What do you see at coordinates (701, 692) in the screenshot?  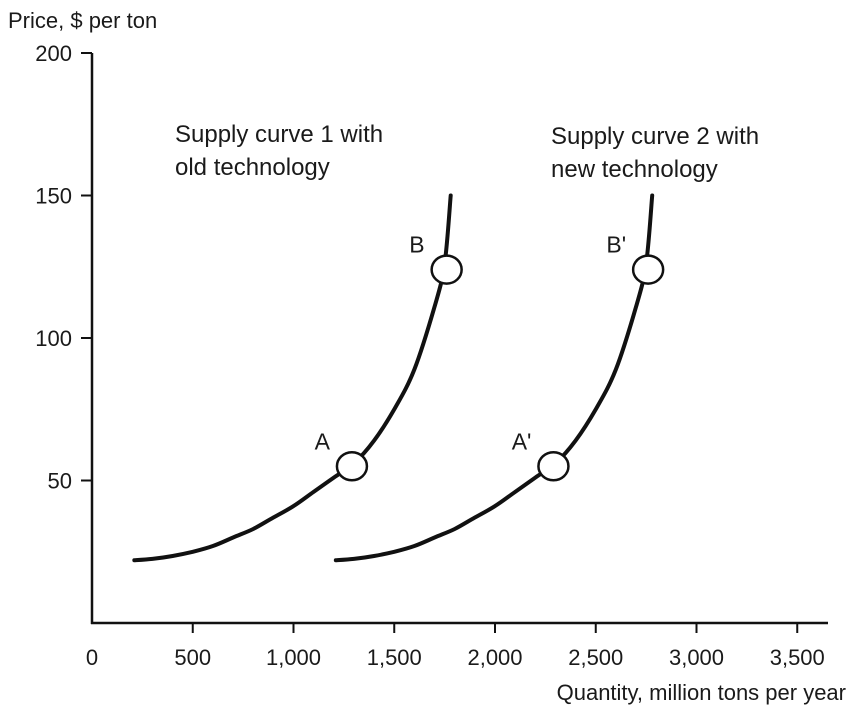 I see `x-axis-label: Quantity, million tons per year` at bounding box center [701, 692].